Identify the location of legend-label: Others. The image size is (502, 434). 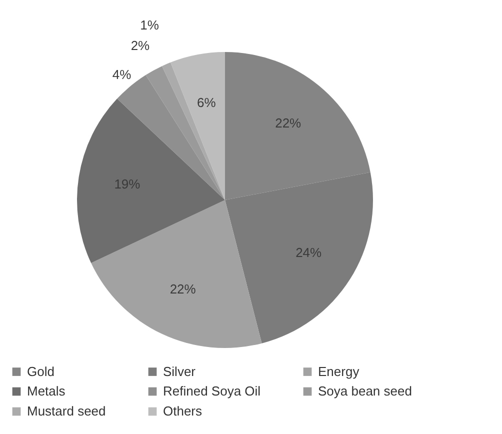
(183, 411).